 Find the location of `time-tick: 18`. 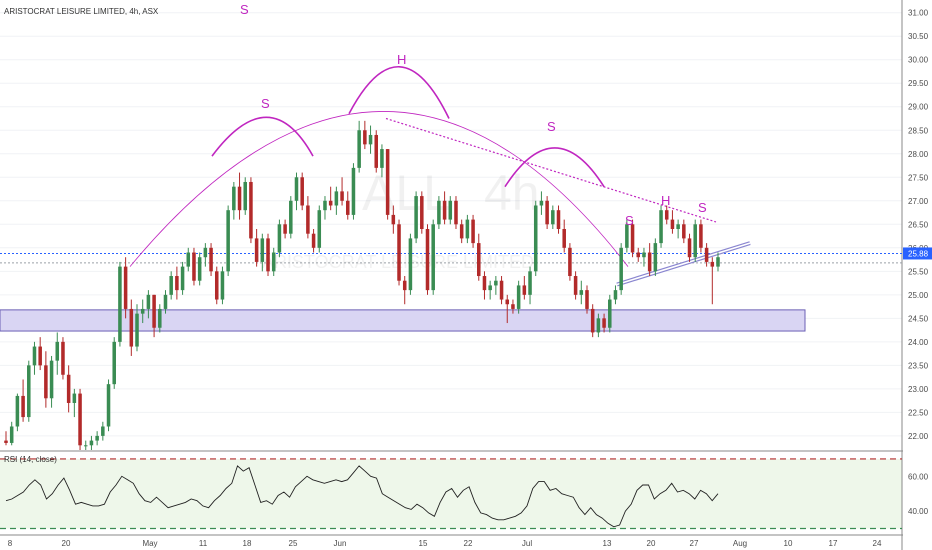

time-tick: 18 is located at coordinates (247, 543).